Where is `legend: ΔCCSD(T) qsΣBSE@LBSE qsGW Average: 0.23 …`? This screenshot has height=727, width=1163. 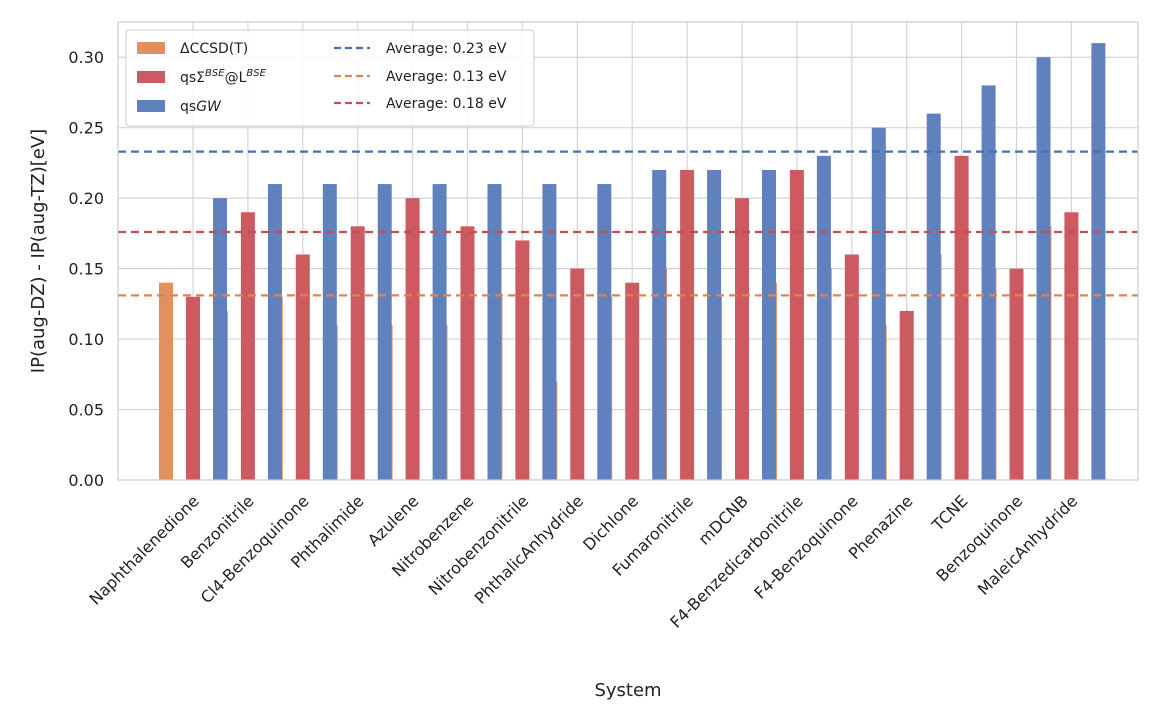 legend: ΔCCSD(T) qsΣBSE@LBSE qsGW Average: 0.23 … is located at coordinates (330, 78).